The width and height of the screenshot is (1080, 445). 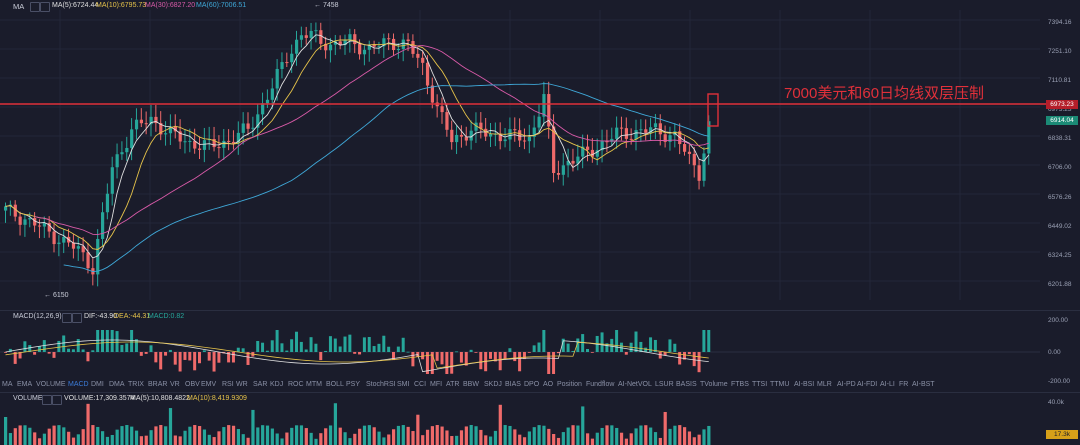 I want to click on indicator-tab-ai-fdi: AI-FDI, so click(x=867, y=384).